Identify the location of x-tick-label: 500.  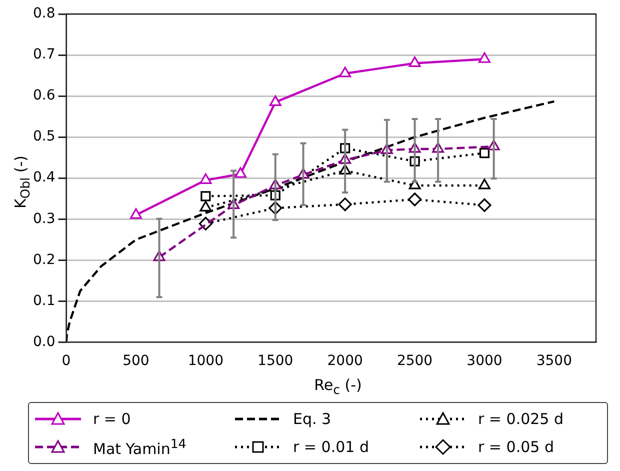
(136, 361).